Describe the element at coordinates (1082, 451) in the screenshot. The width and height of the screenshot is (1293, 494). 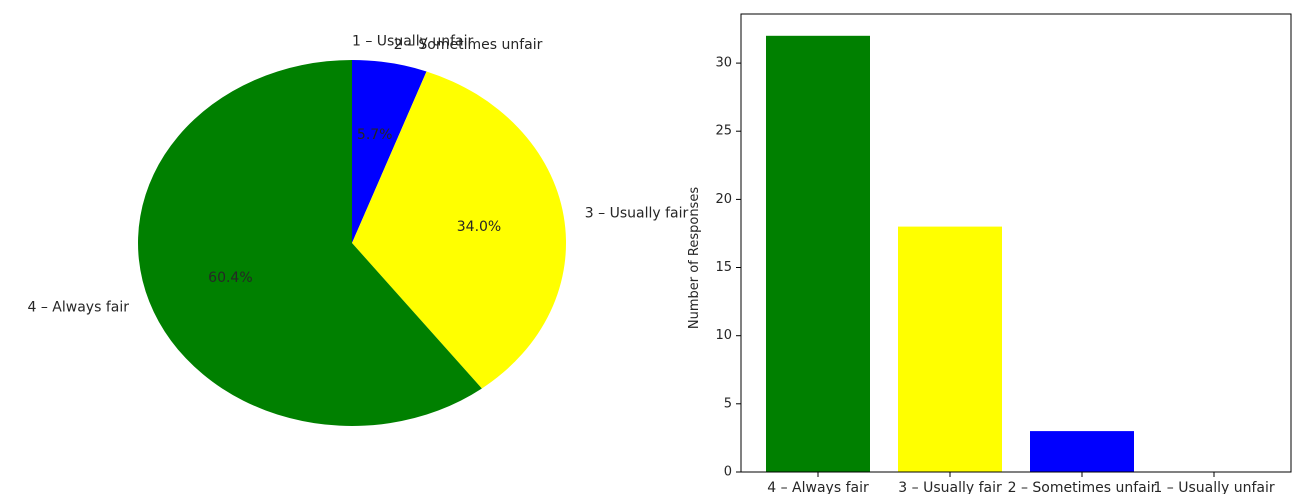
I see `bar-2-sometimes-unfair` at that location.